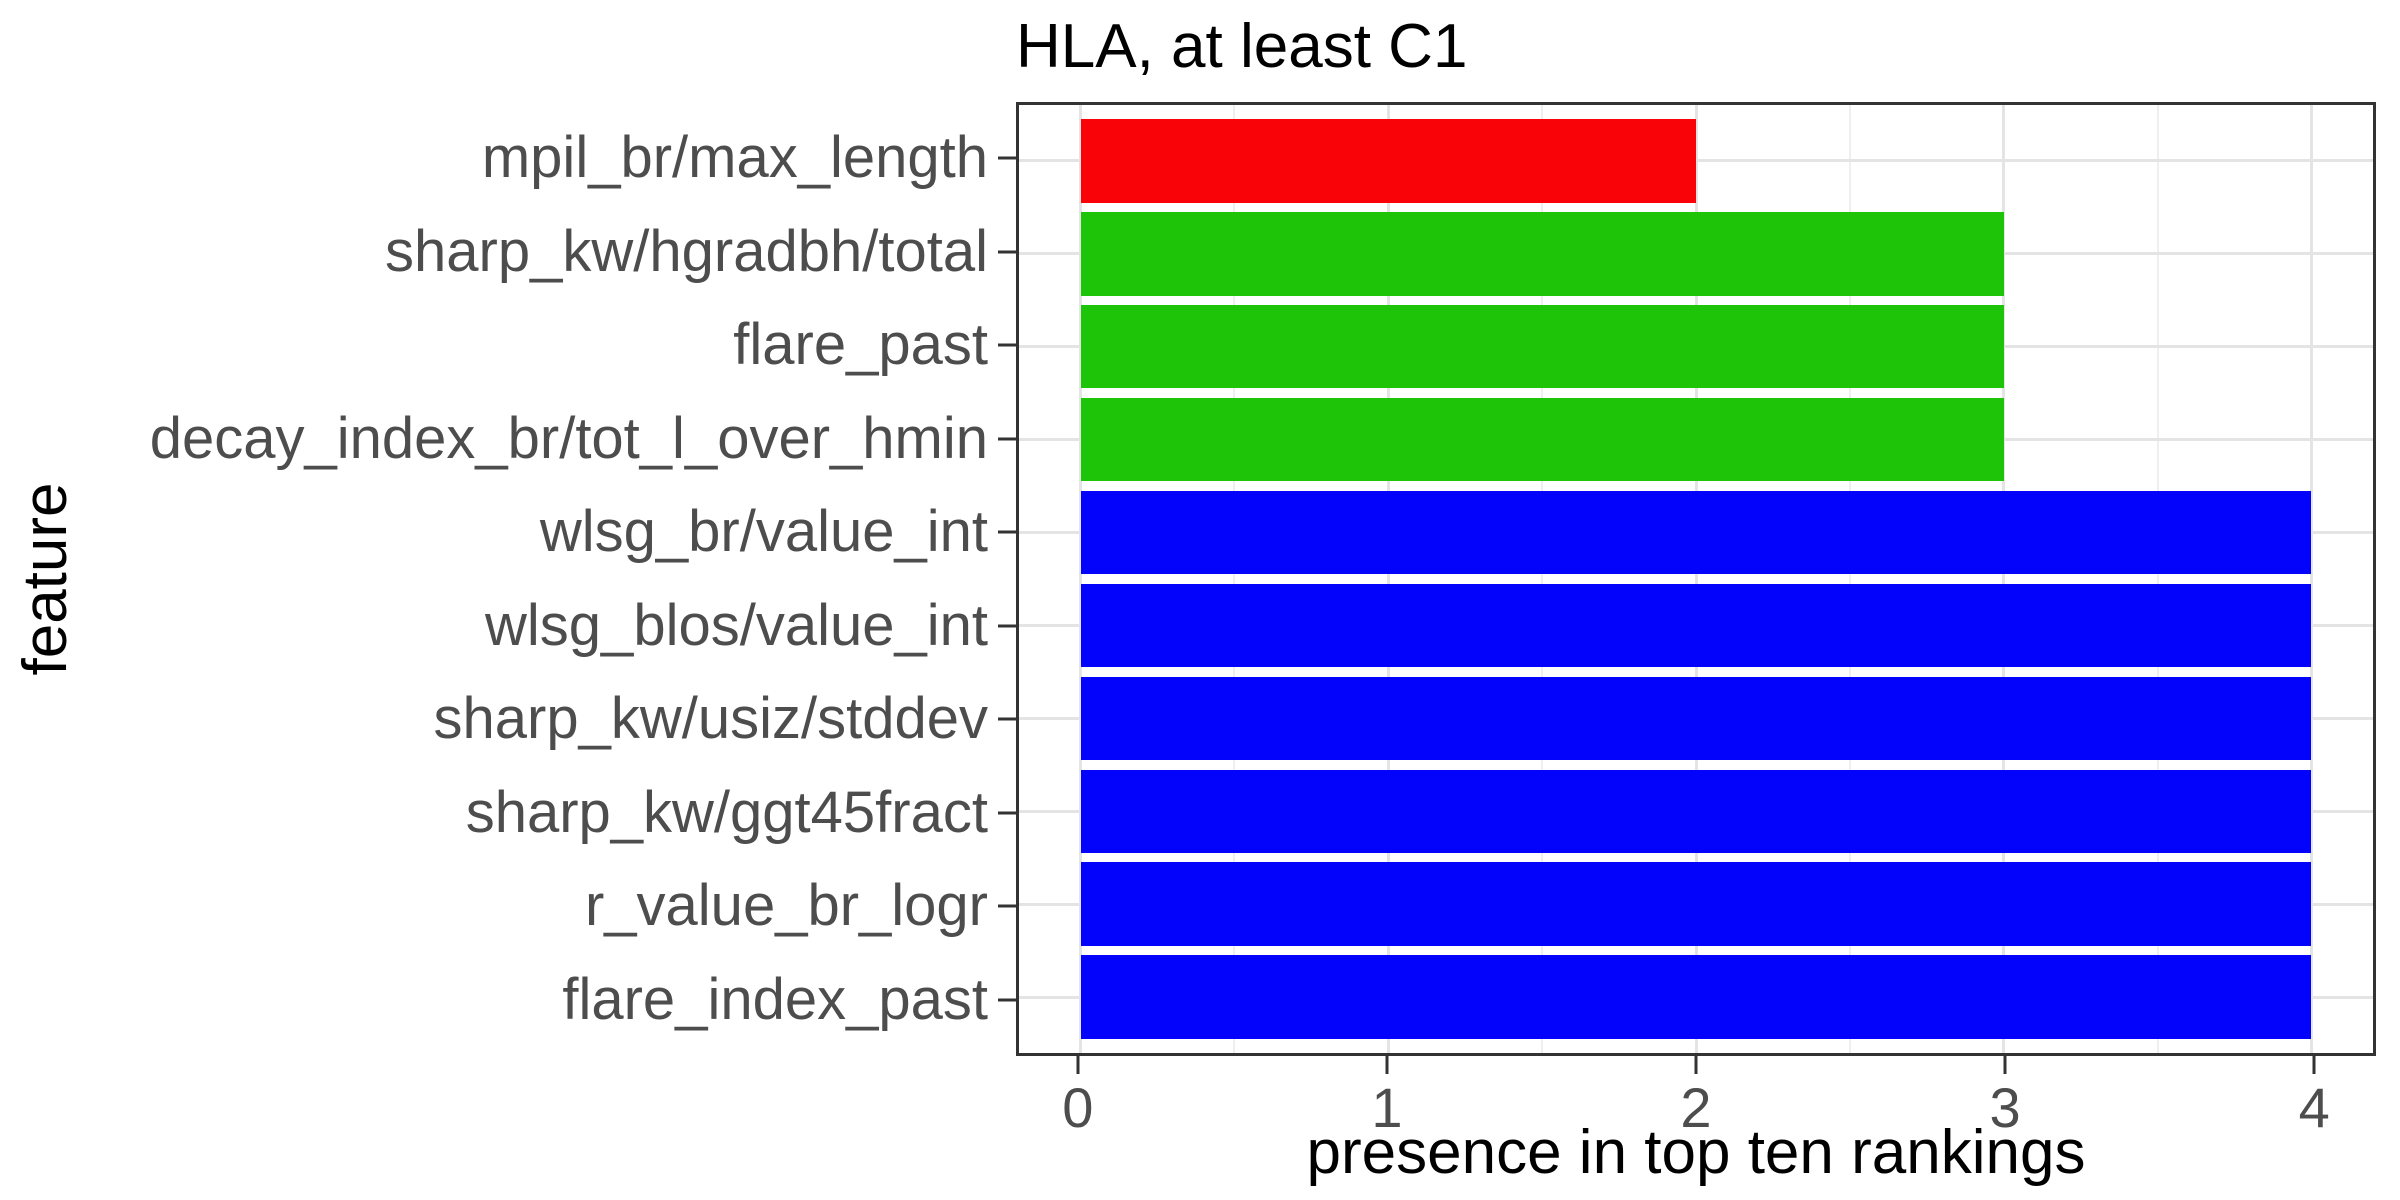 The height and width of the screenshot is (1200, 2400). I want to click on category-gridline, so click(1696, 161).